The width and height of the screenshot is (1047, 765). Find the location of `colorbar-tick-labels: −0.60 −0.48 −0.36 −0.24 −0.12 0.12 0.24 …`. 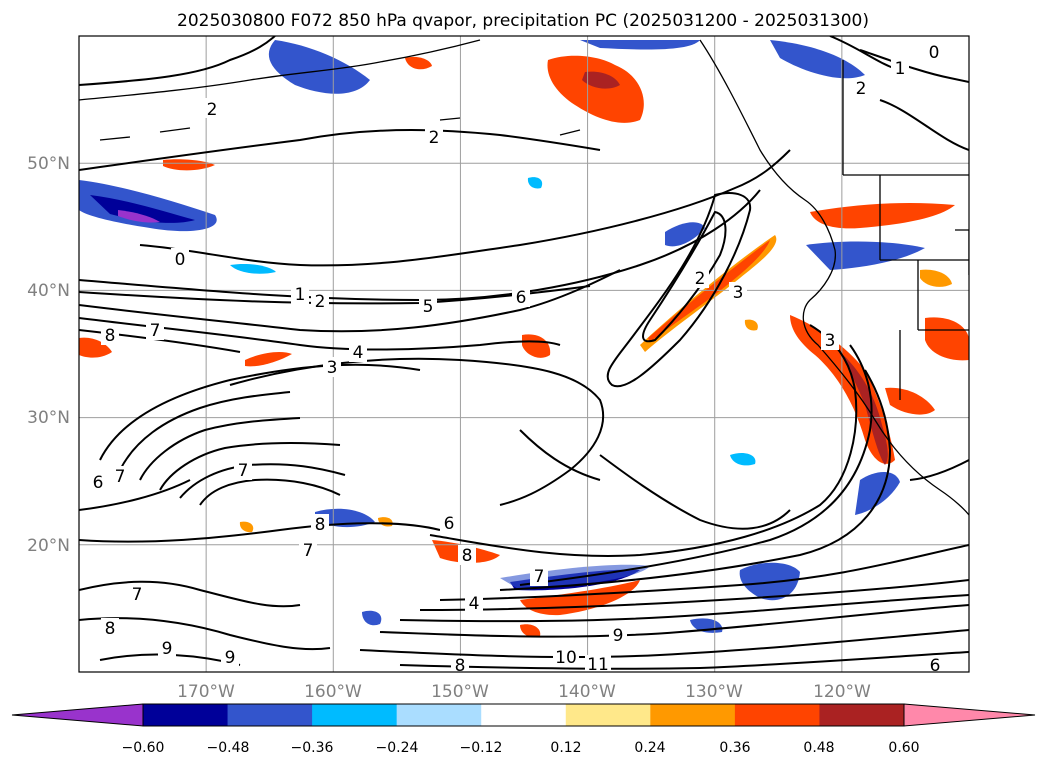

colorbar-tick-labels: −0.60 −0.48 −0.36 −0.24 −0.12 0.12 0.24 … is located at coordinates (521, 748).